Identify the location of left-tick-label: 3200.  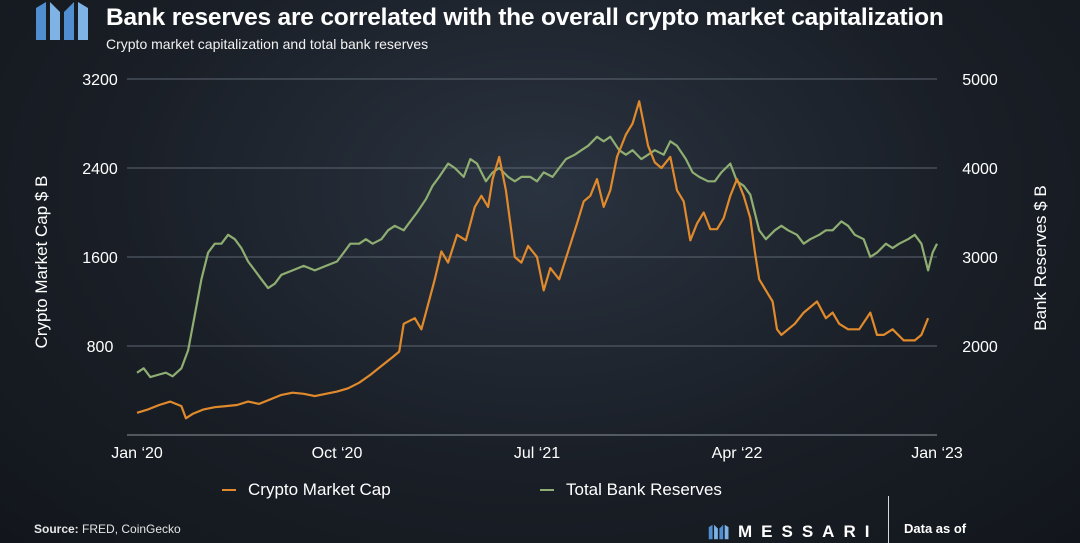
(100, 80).